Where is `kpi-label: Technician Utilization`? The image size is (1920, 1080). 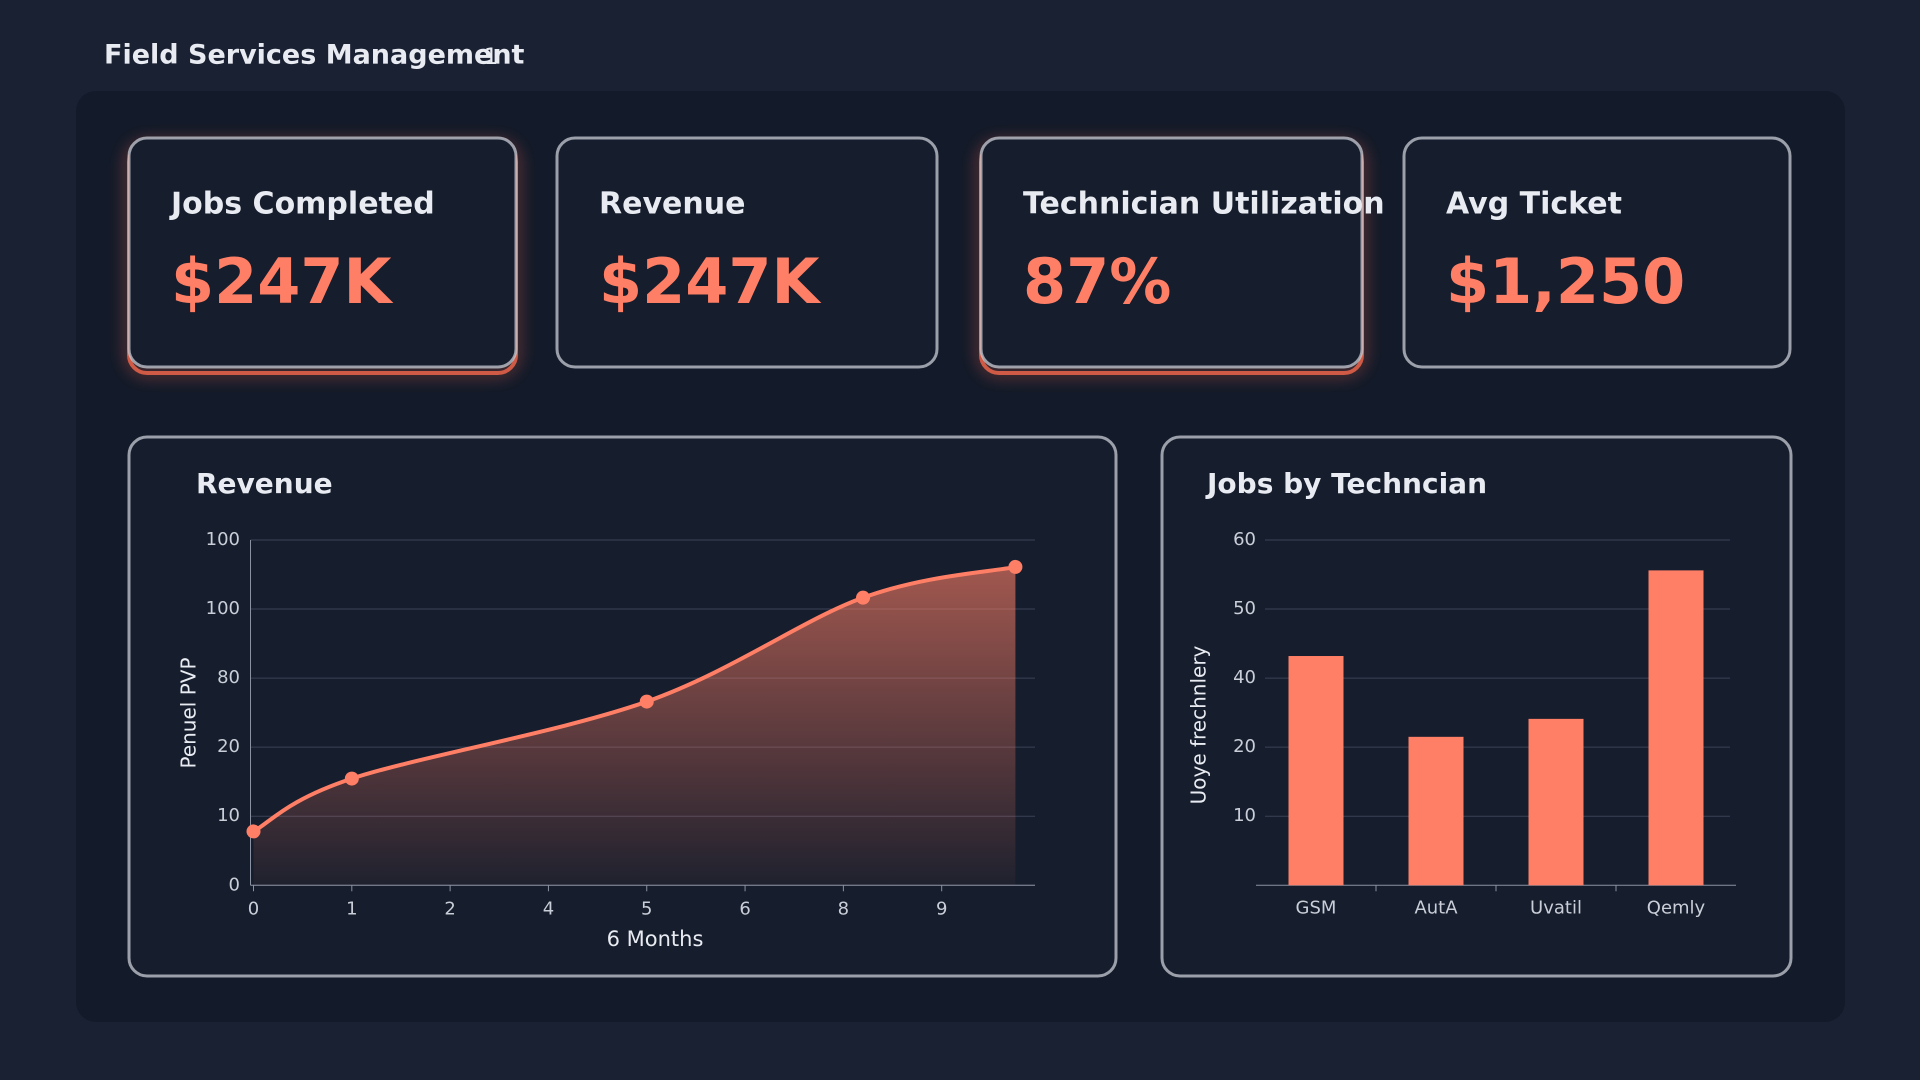
kpi-label: Technician Utilization is located at coordinates (1204, 204).